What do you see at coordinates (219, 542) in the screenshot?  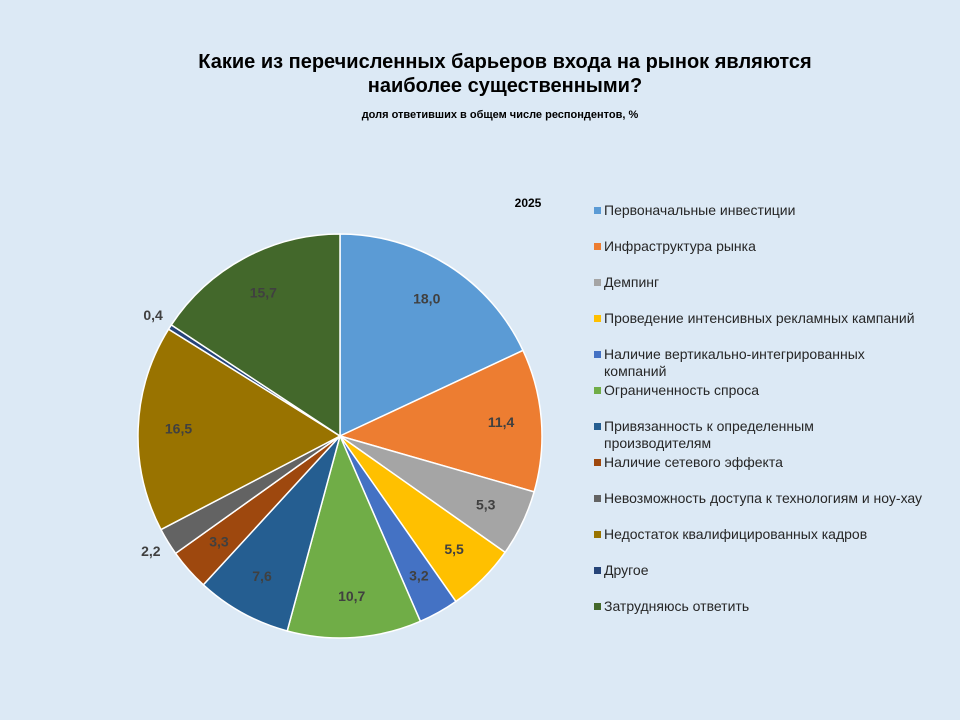 I see `data-label: 3,3` at bounding box center [219, 542].